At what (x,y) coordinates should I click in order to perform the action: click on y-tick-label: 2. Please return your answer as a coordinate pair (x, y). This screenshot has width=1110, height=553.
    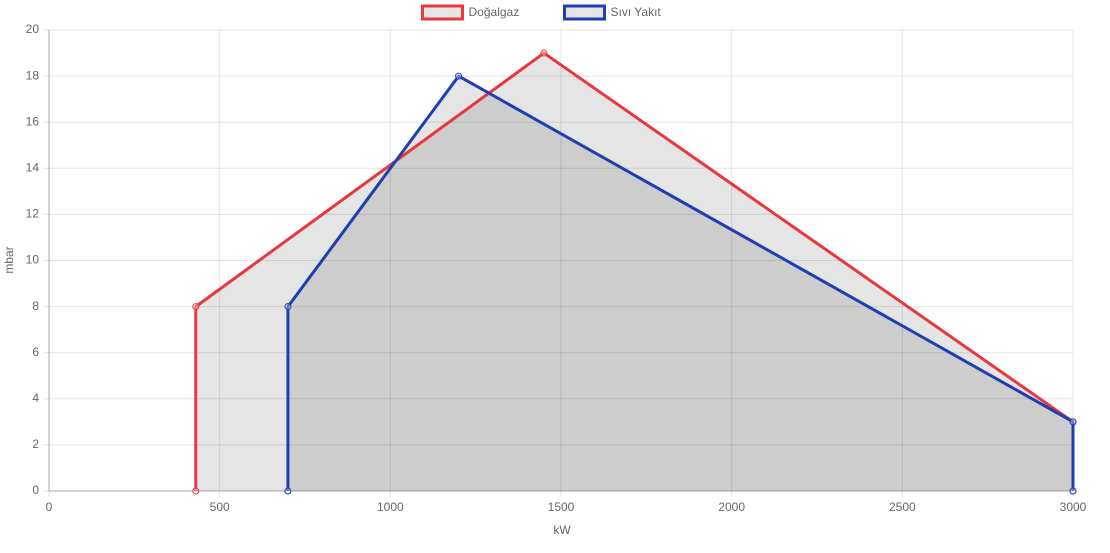
    Looking at the image, I should click on (35, 444).